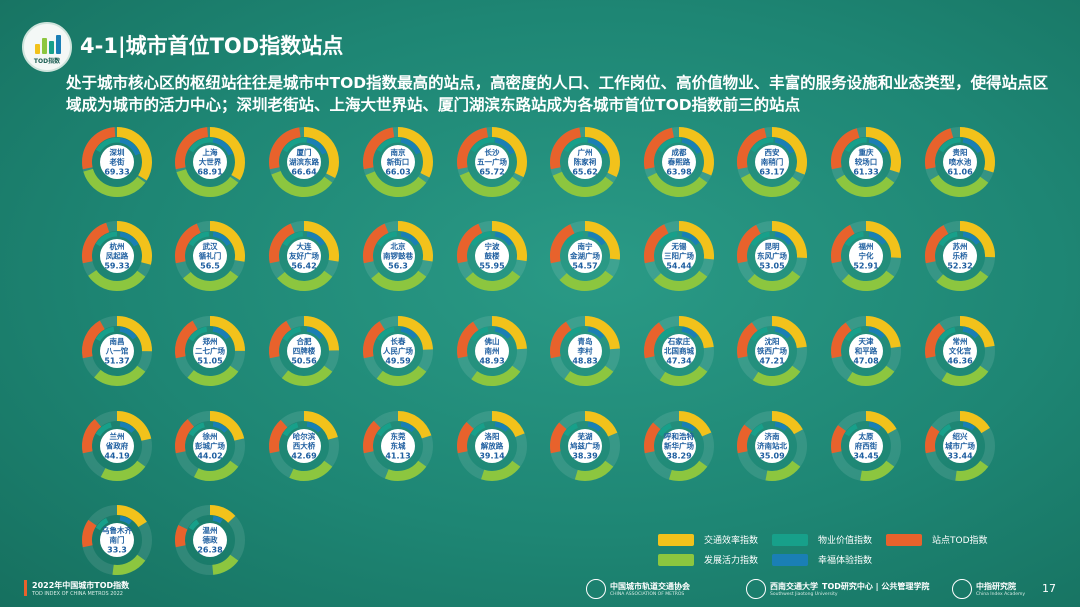  Describe the element at coordinates (962, 589) in the screenshot. I see `cia-logo-icon` at that location.